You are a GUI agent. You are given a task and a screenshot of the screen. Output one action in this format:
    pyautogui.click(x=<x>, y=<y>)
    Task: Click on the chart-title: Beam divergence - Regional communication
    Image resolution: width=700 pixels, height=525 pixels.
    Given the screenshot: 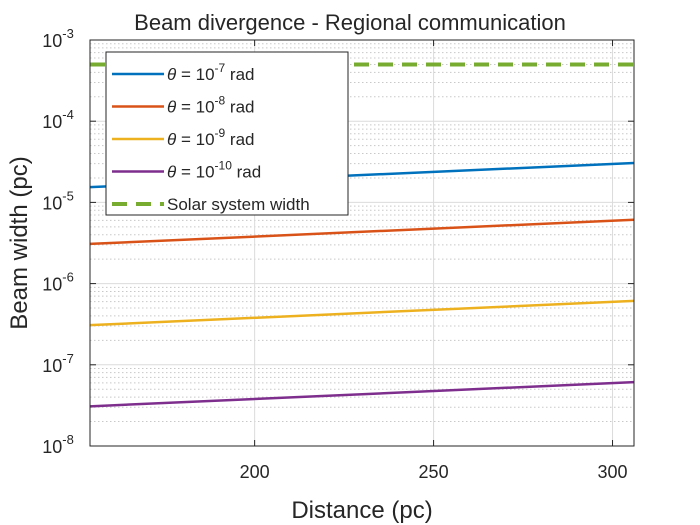 What is the action you would take?
    pyautogui.click(x=350, y=22)
    